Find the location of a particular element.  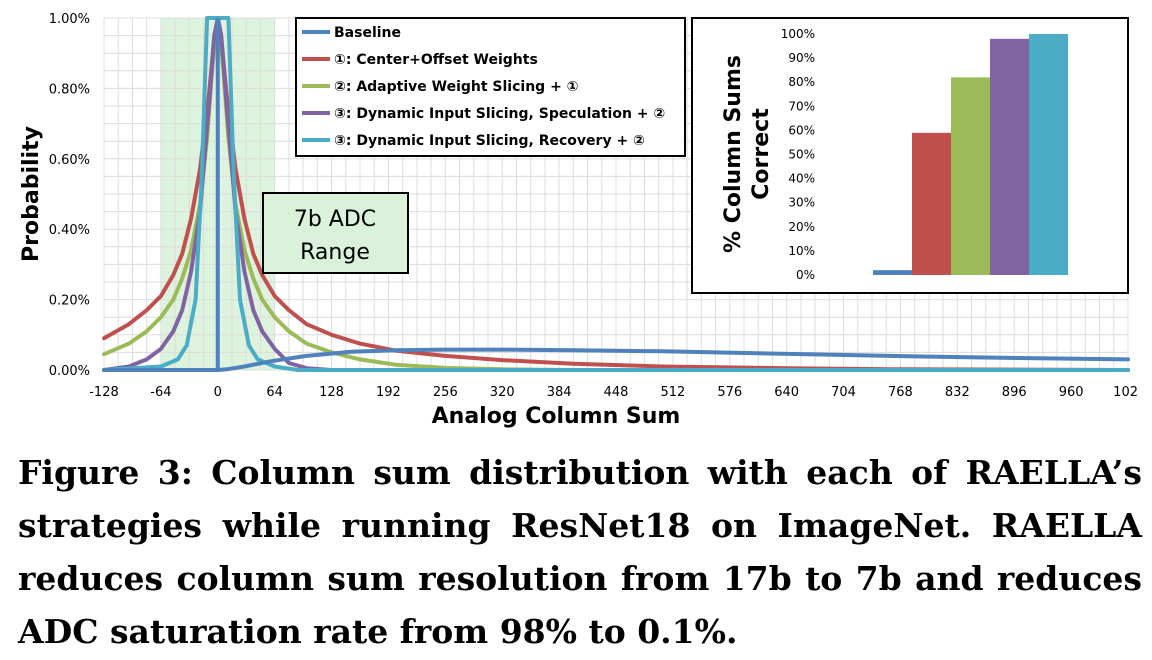

x-tick-label: 896 is located at coordinates (1014, 392).